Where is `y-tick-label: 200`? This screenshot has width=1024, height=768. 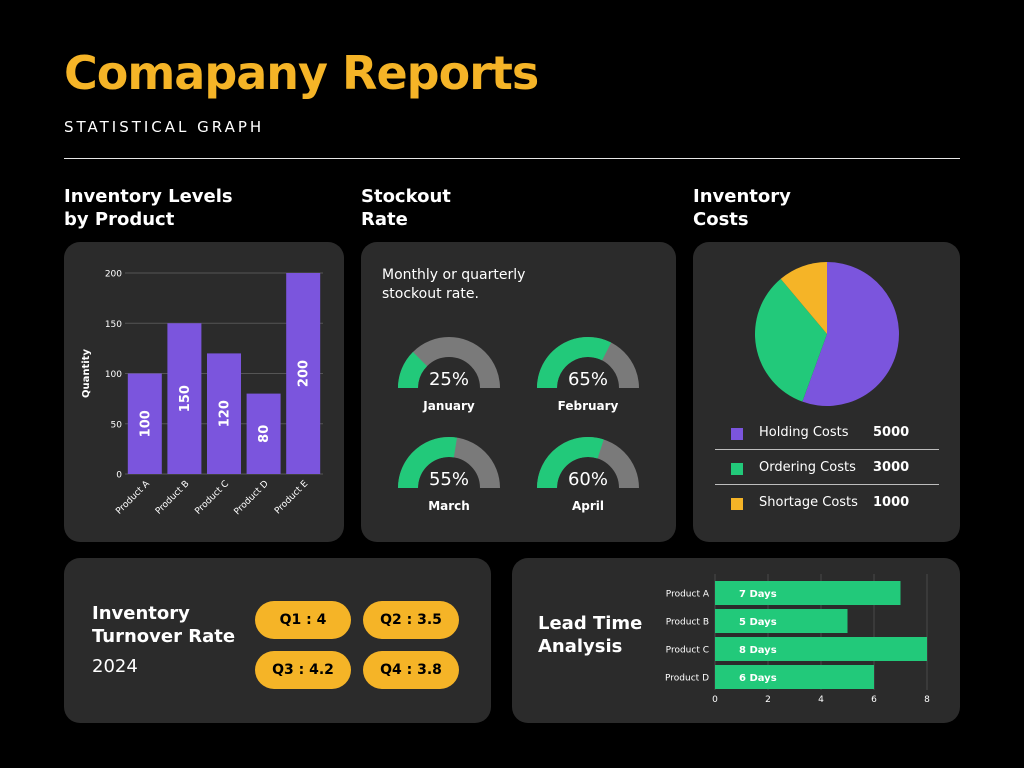
y-tick-label: 200 is located at coordinates (113, 275).